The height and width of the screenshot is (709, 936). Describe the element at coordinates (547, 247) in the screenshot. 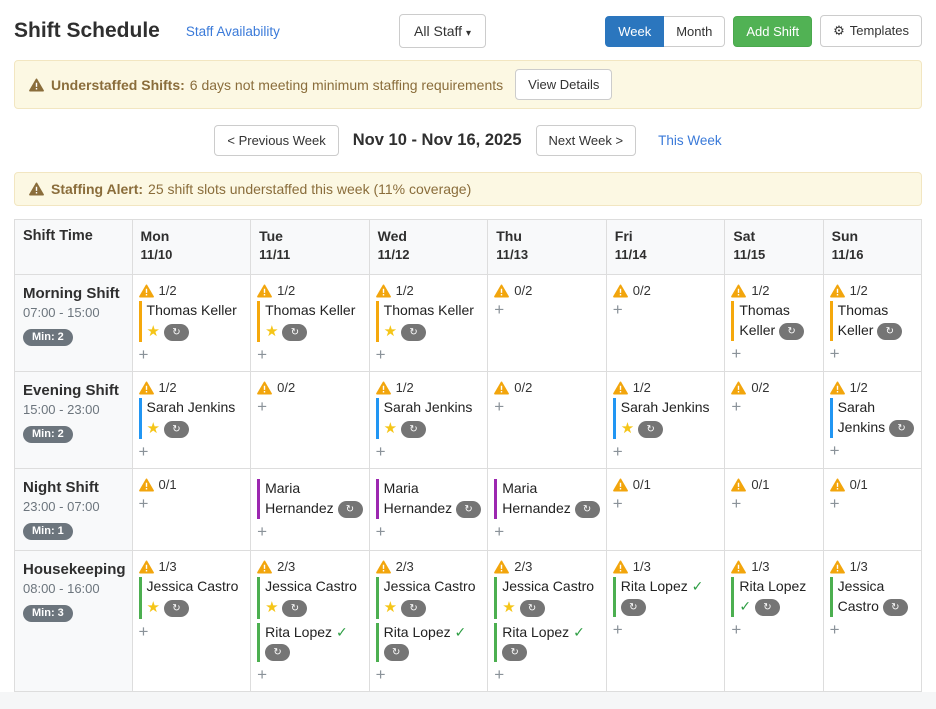

I see `day-header-thu: Thu 11/13` at that location.